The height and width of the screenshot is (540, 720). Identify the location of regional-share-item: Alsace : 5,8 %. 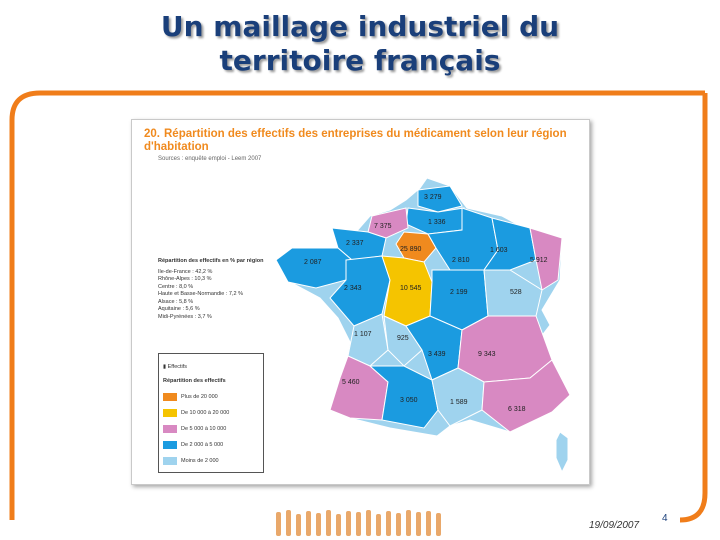
(176, 301).